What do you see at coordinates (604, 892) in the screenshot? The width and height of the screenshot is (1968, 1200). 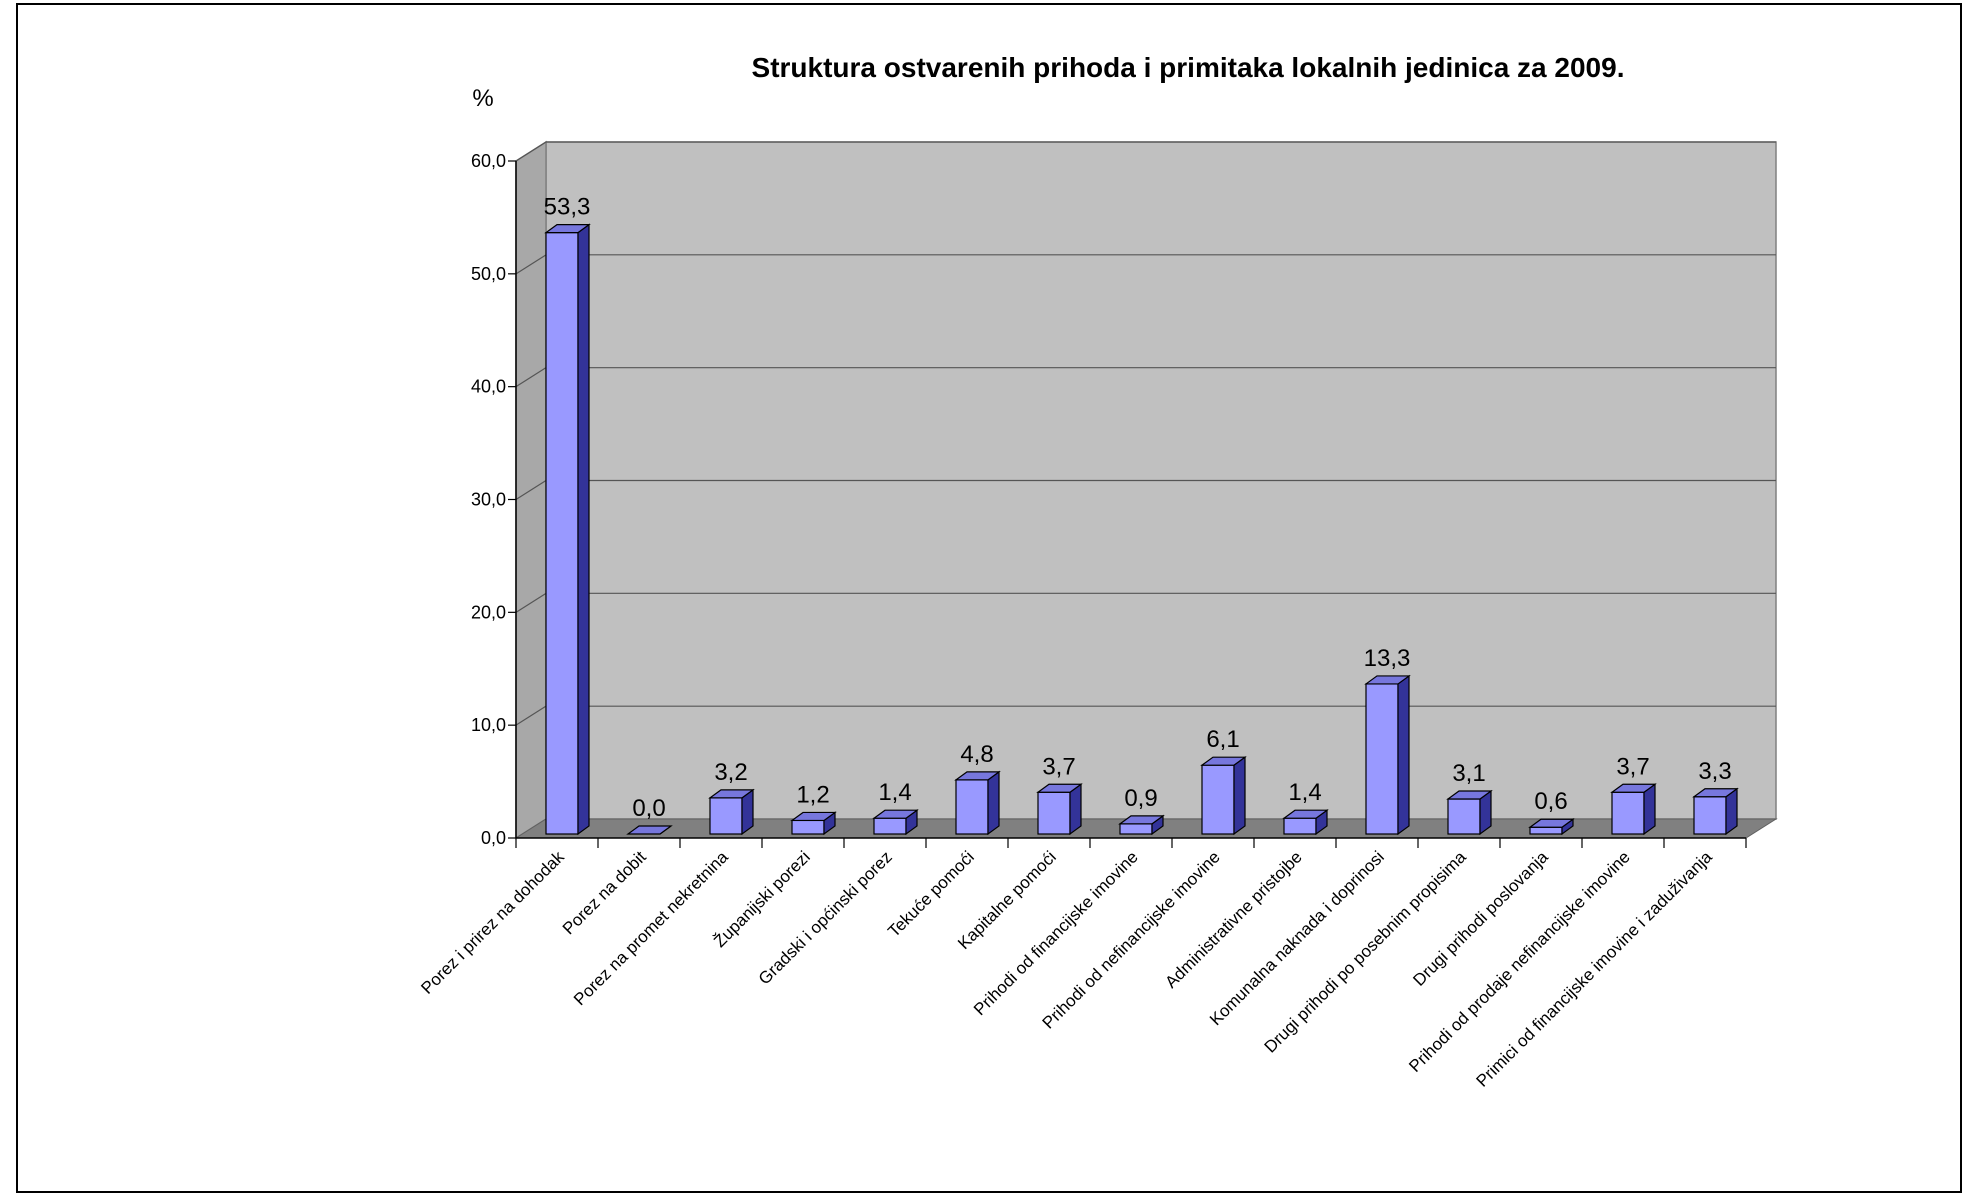 I see `category-label: Porez na dobit` at bounding box center [604, 892].